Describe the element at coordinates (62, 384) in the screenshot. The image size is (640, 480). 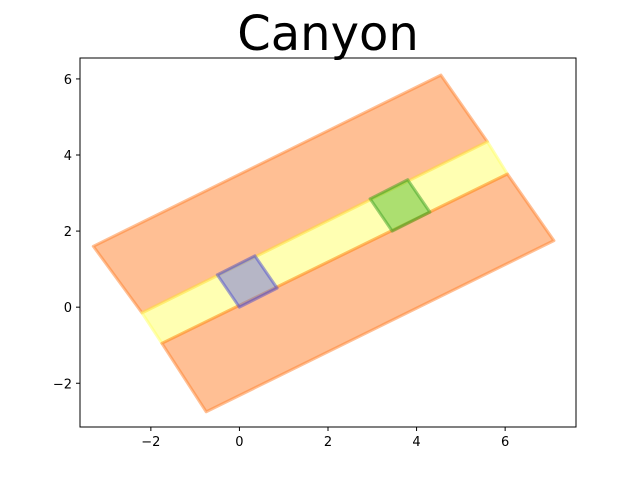
I see `y-tick-label: −2` at that location.